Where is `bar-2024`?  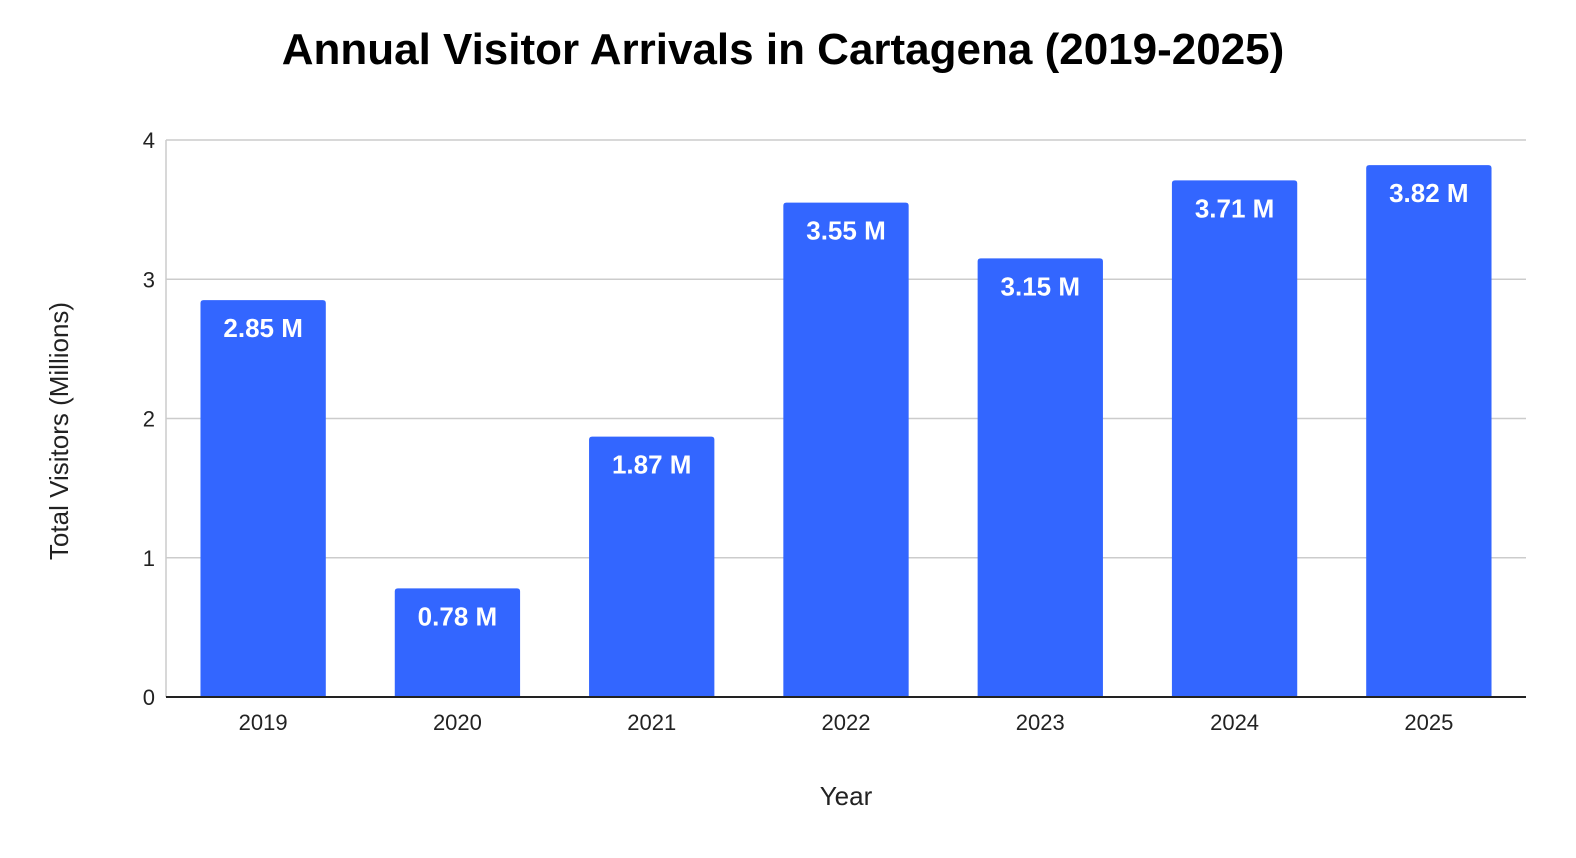
bar-2024 is located at coordinates (1234, 438).